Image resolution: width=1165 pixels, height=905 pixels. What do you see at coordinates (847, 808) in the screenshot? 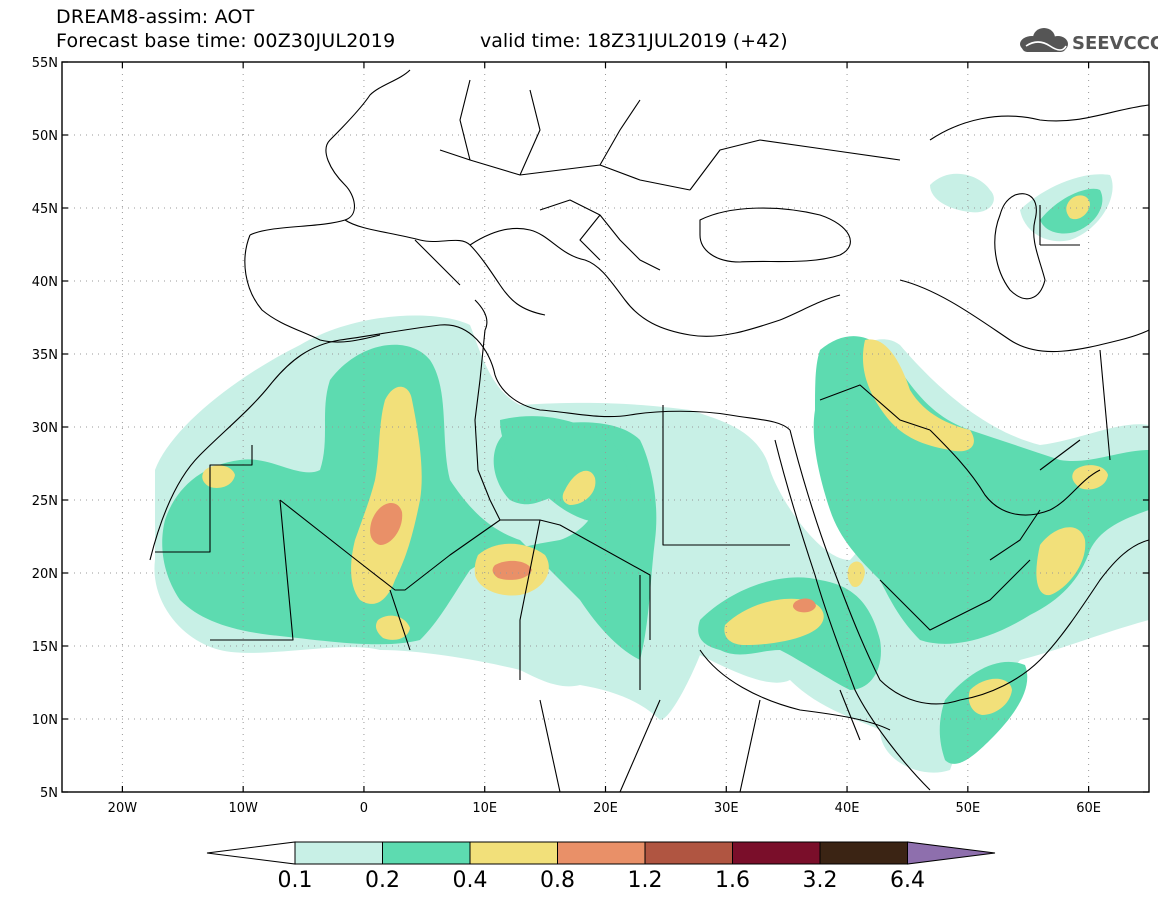
I see `lon-label: 40E` at bounding box center [847, 808].